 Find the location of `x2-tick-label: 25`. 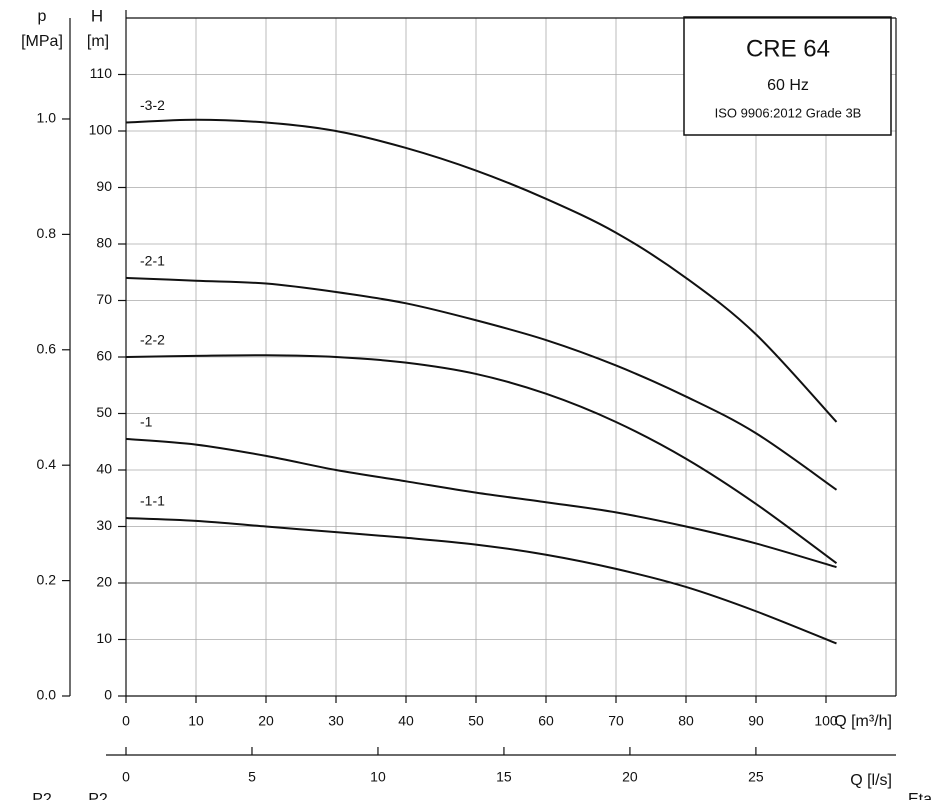

x2-tick-label: 25 is located at coordinates (756, 777).